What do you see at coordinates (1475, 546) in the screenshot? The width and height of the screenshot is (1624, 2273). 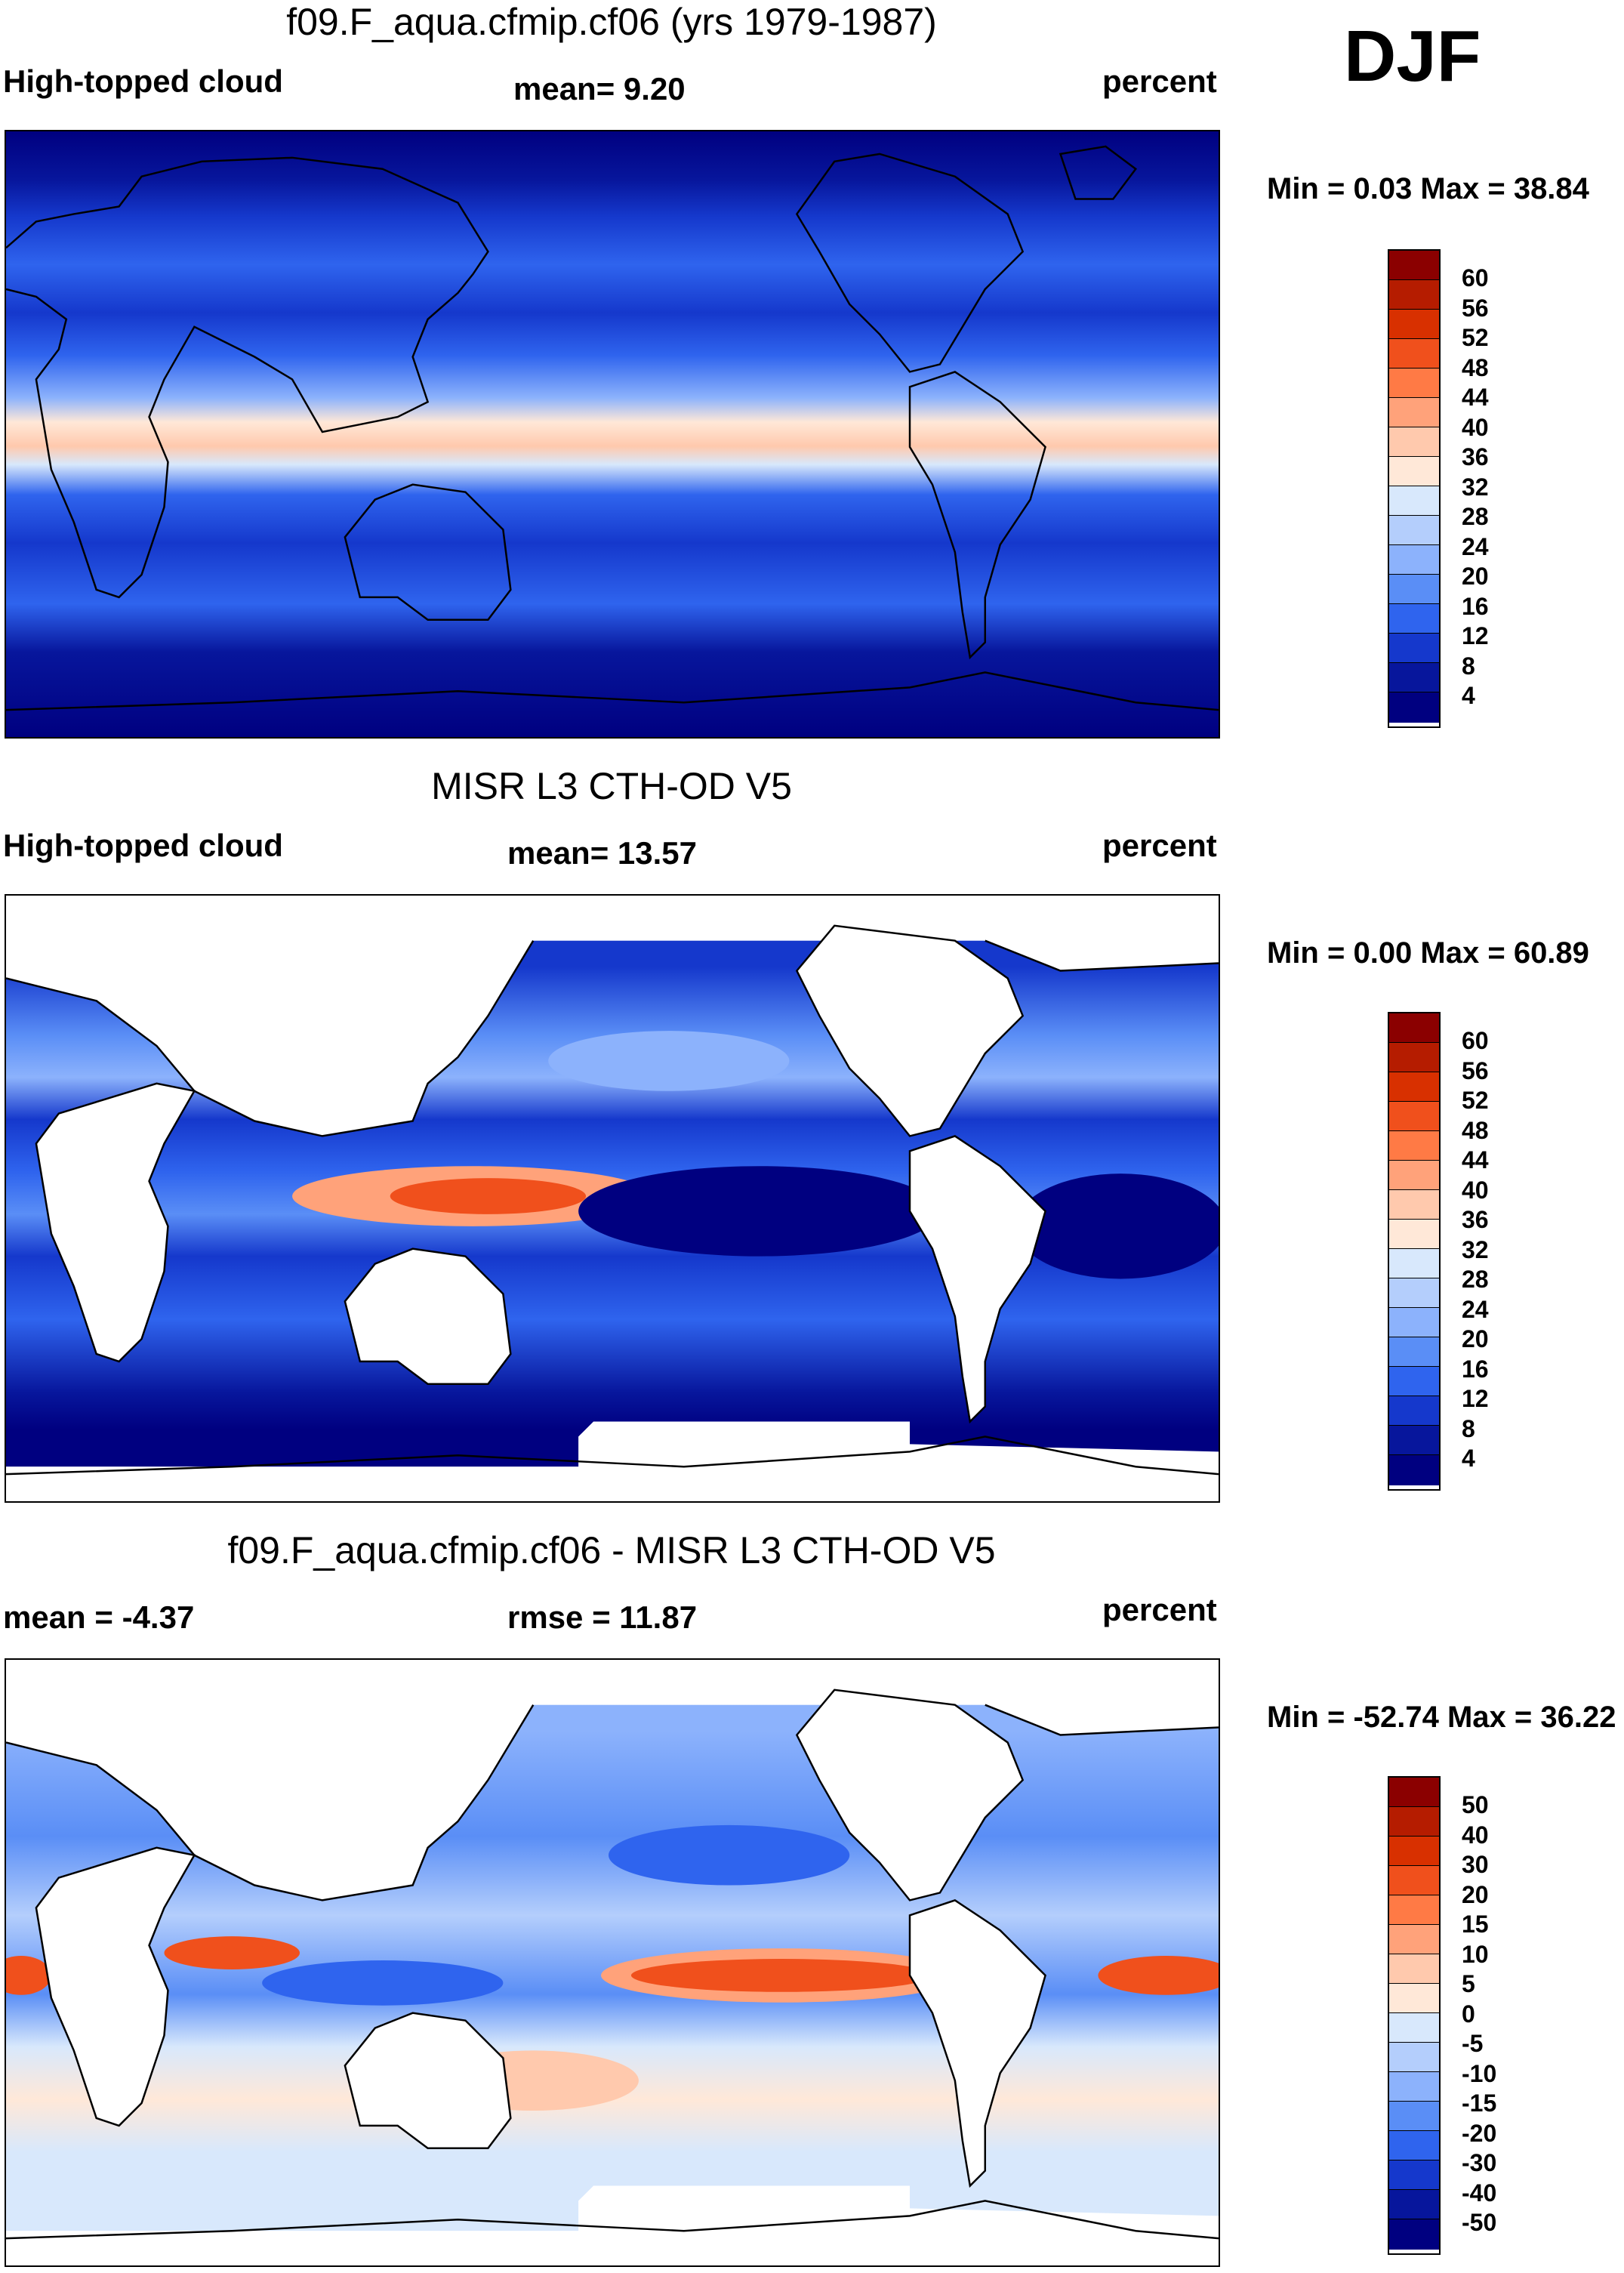 I see `panel-1-tick: 24` at bounding box center [1475, 546].